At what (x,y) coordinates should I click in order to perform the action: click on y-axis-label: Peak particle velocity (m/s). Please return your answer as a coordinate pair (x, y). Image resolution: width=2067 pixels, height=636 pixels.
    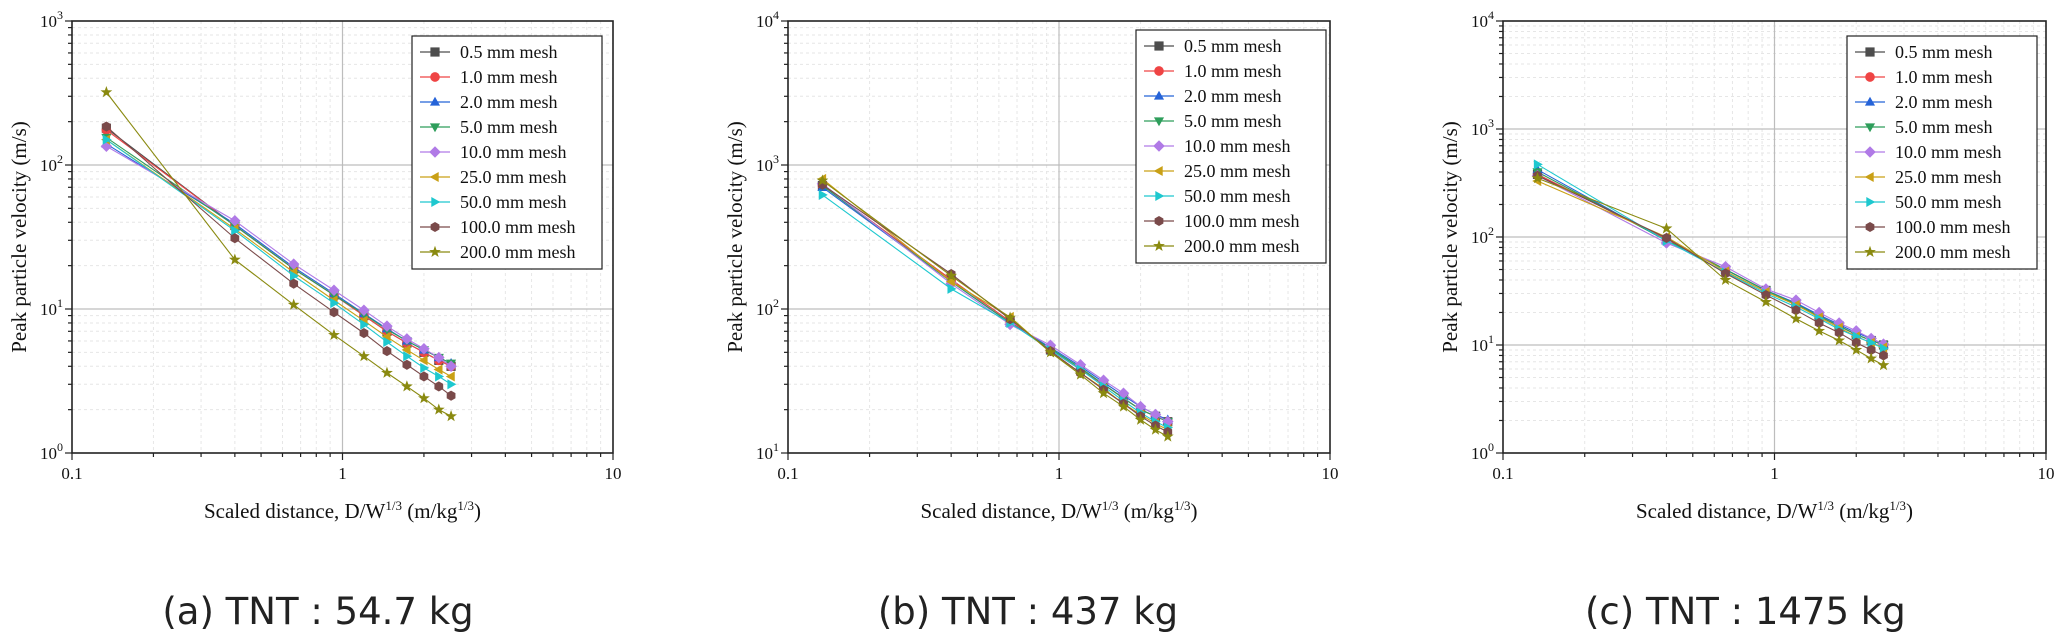
    Looking at the image, I should click on (735, 237).